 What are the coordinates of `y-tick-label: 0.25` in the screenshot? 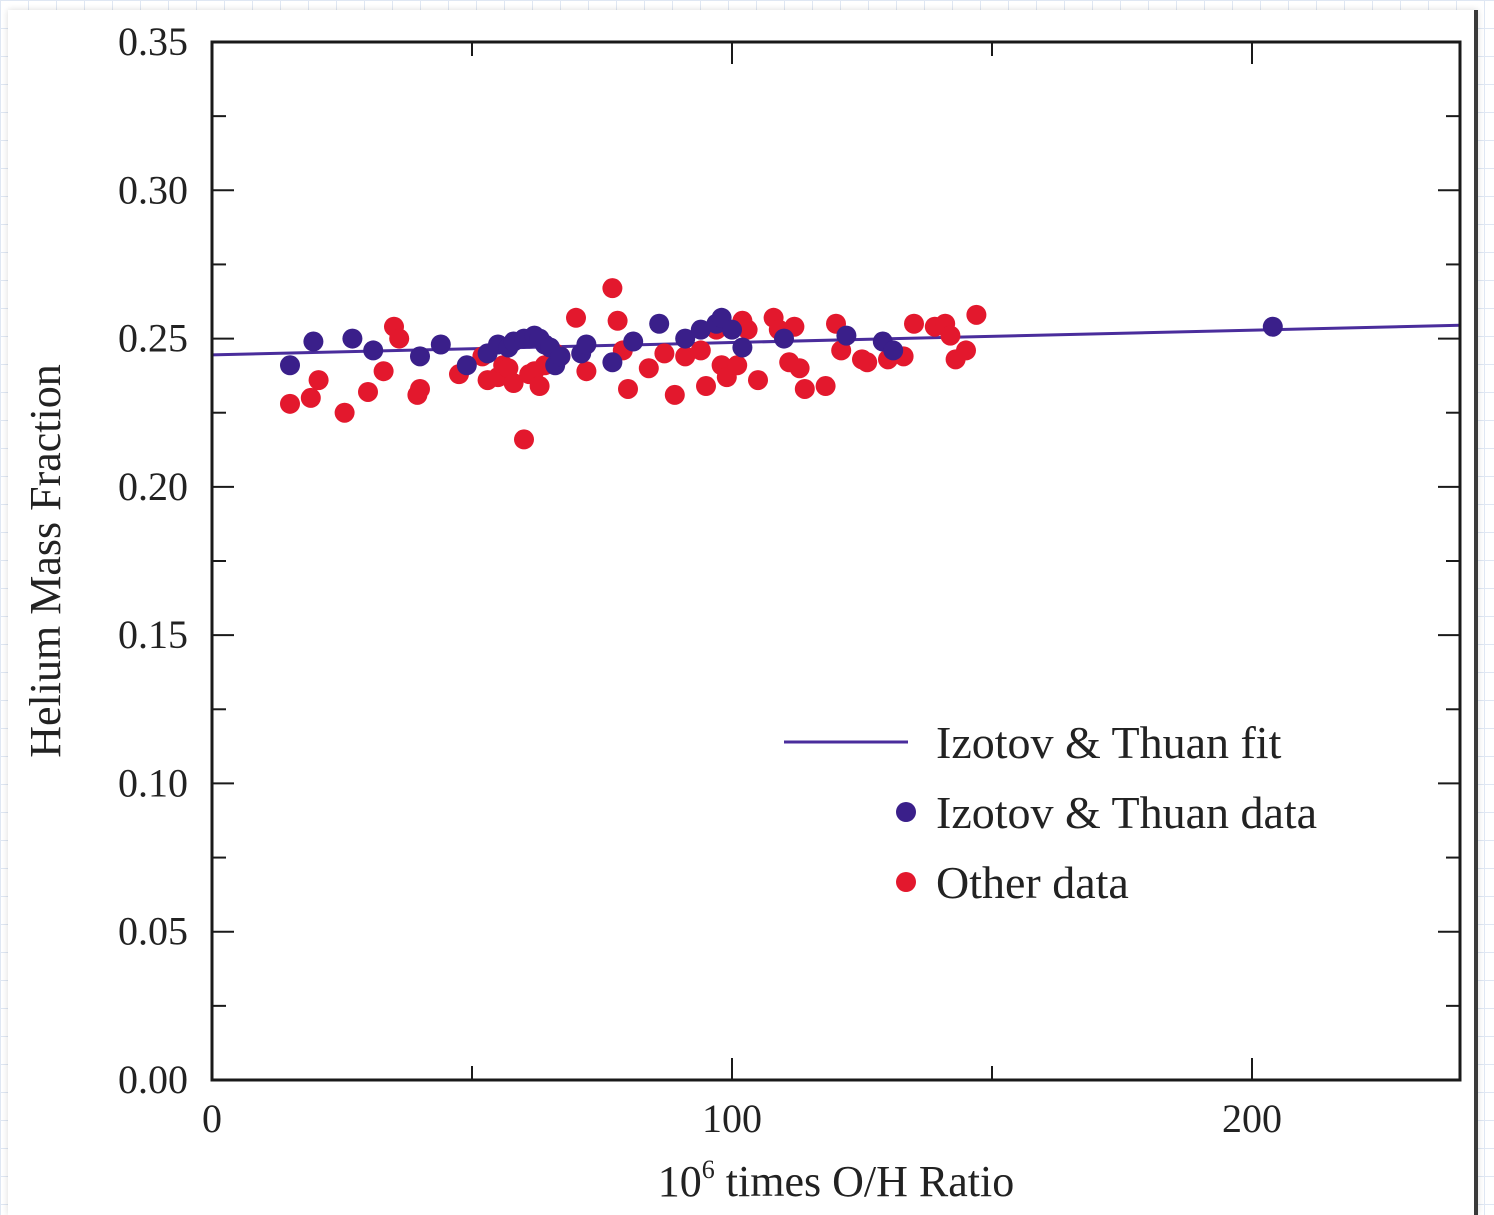 It's located at (153, 338).